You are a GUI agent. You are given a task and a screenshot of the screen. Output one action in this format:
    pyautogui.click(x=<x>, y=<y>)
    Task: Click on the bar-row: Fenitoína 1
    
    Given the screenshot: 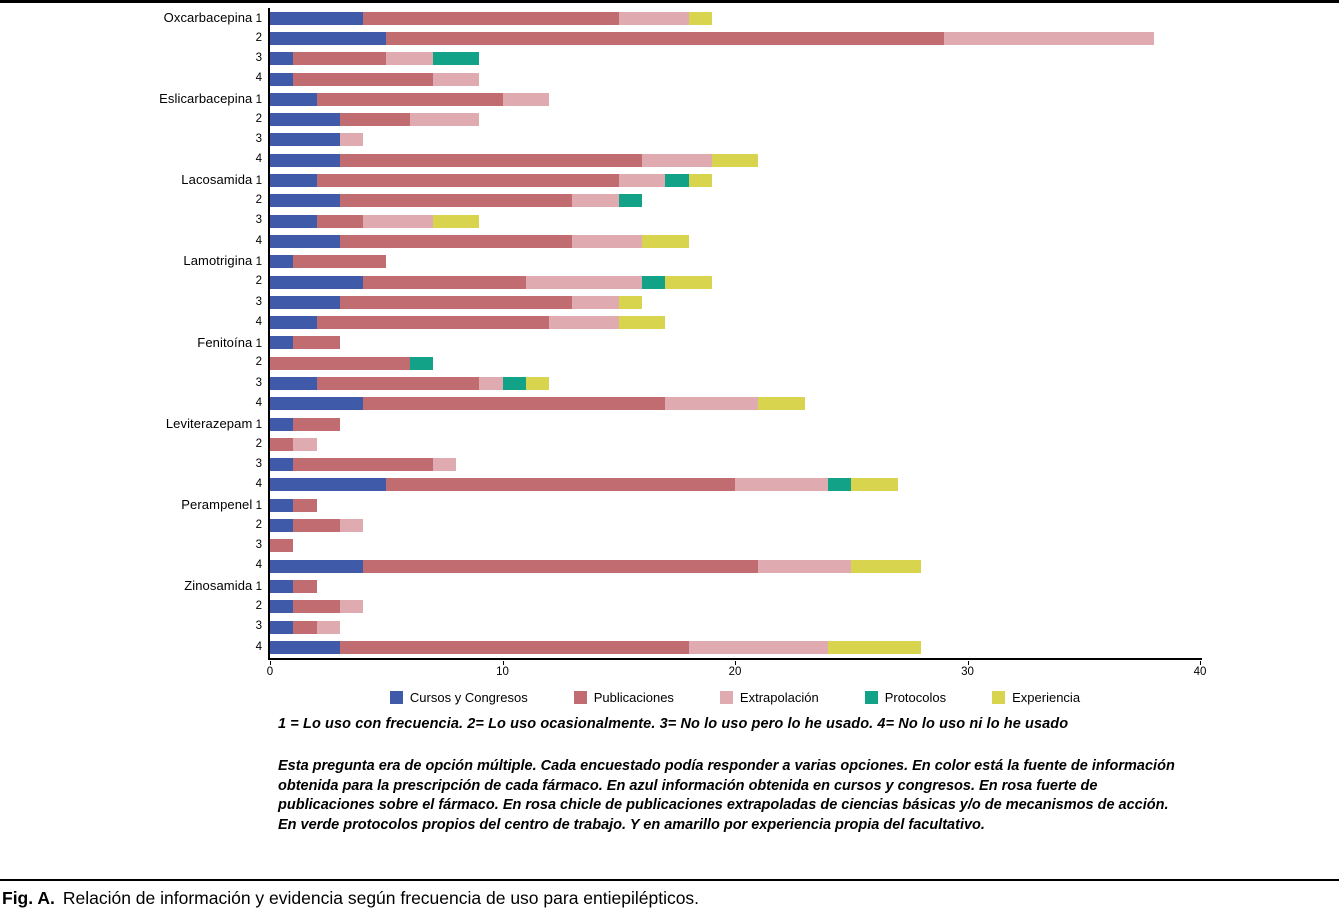 What is the action you would take?
    pyautogui.click(x=602, y=343)
    